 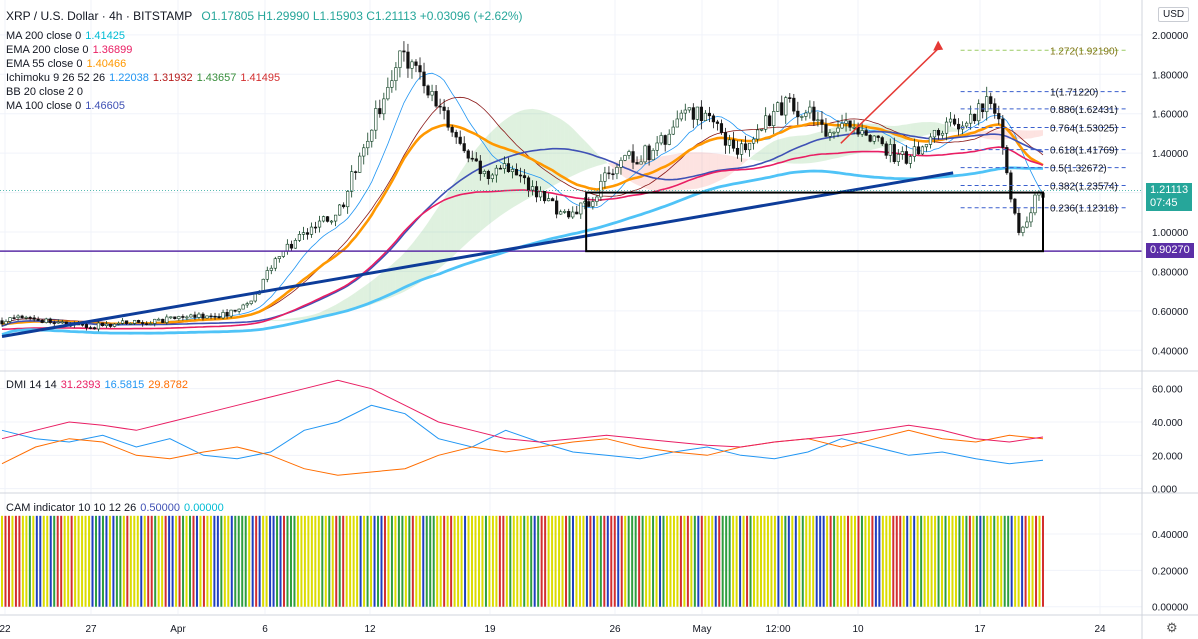 I want to click on support-price-label: 0.90270, so click(x=1170, y=250).